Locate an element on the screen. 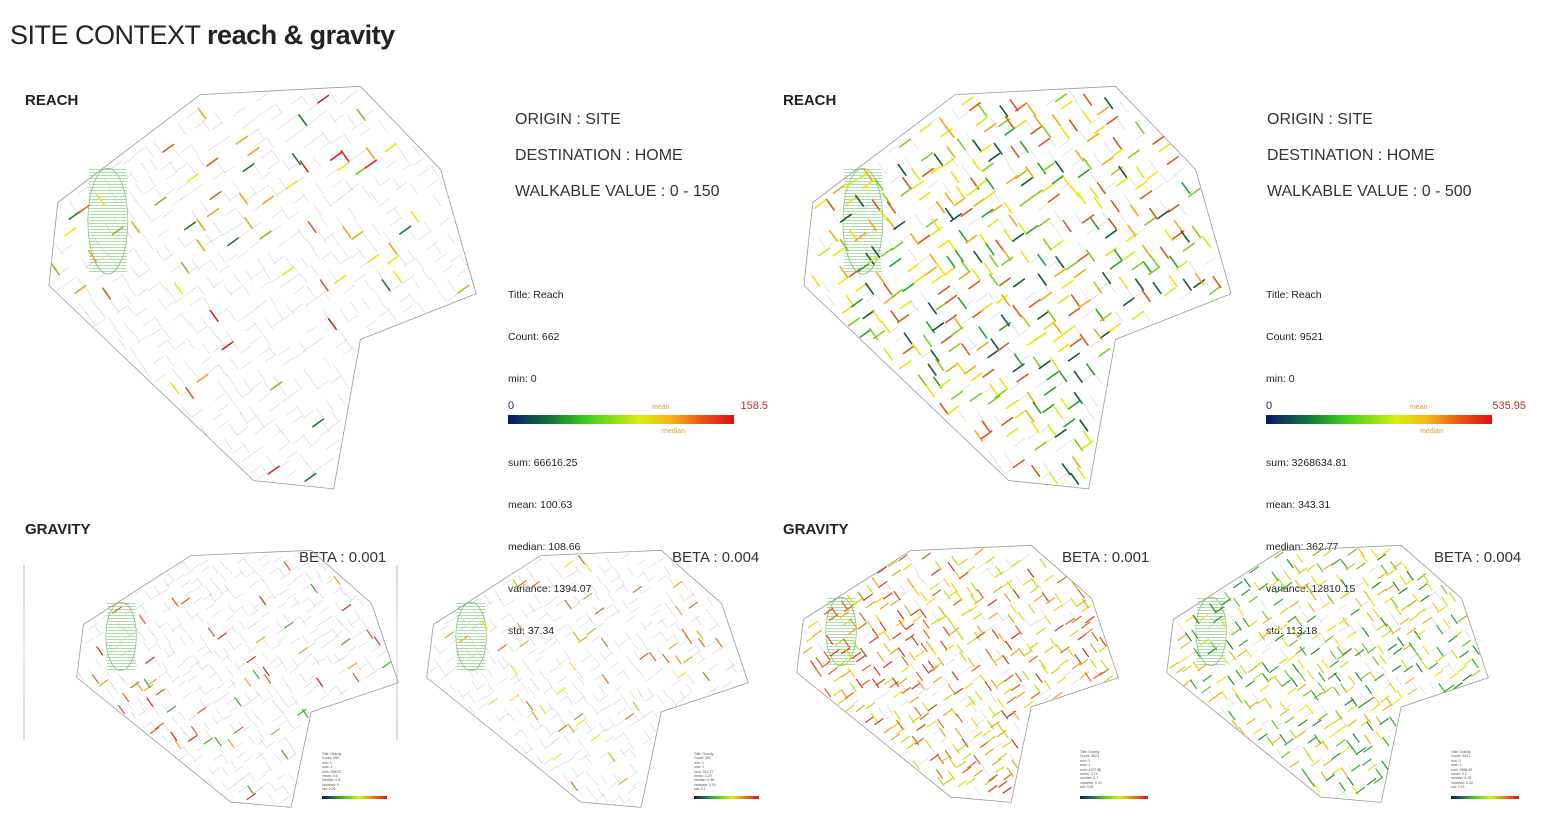 The width and height of the screenshot is (1544, 829). stat-line: sum: 66616.25 is located at coordinates (543, 463).